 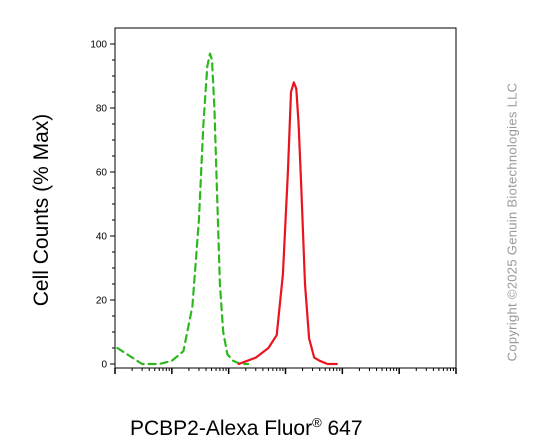 I want to click on y-tick-label: 60, so click(x=102, y=173).